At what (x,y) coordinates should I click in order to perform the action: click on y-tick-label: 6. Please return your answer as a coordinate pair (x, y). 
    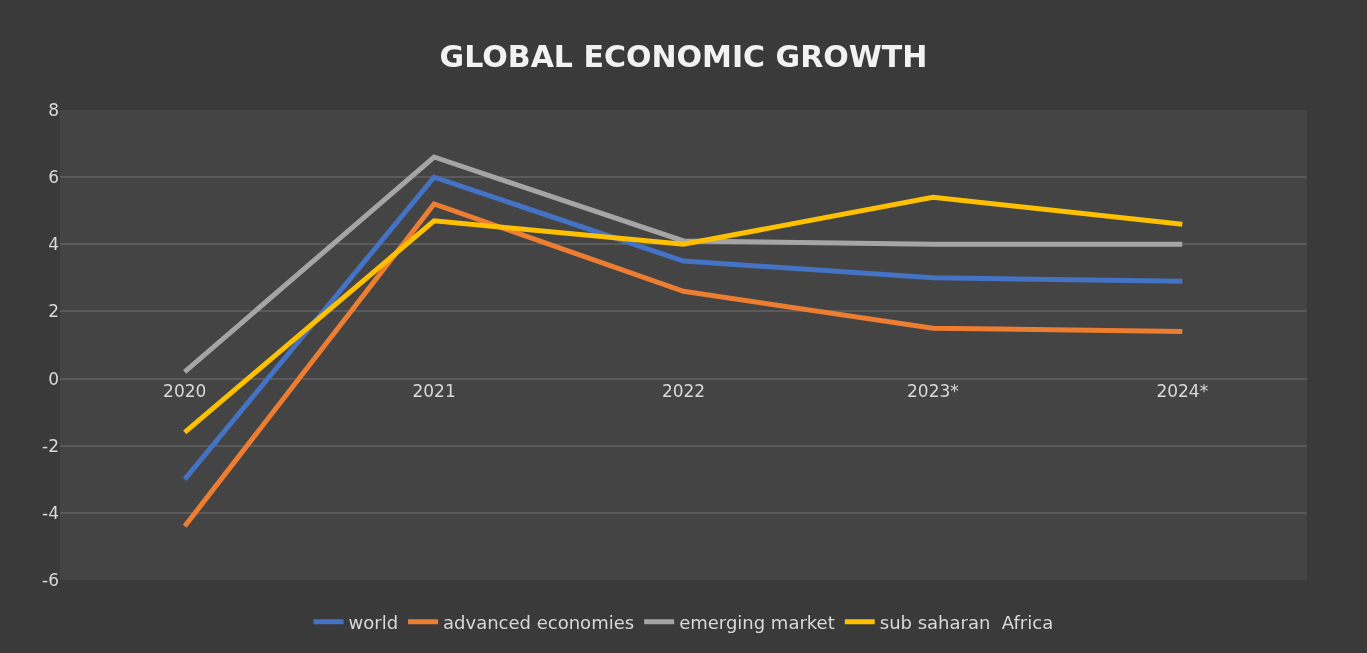
    Looking at the image, I should click on (53, 177).